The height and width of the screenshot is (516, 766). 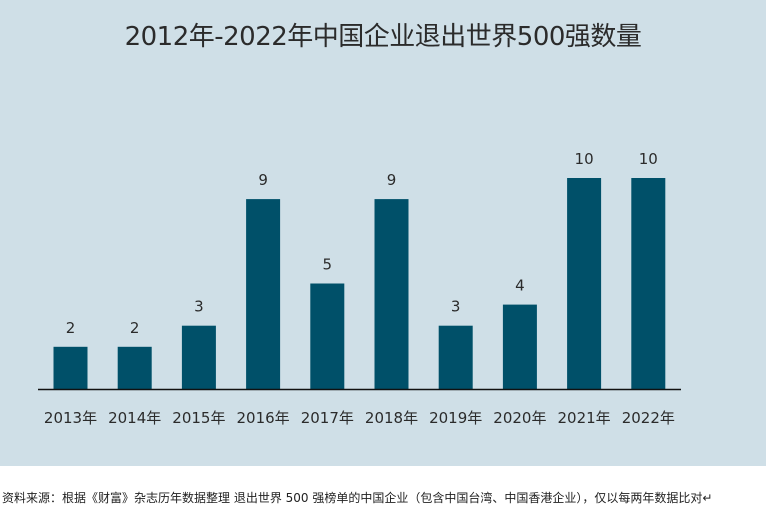 I want to click on x-tick-label: 2015年, so click(x=198, y=418).